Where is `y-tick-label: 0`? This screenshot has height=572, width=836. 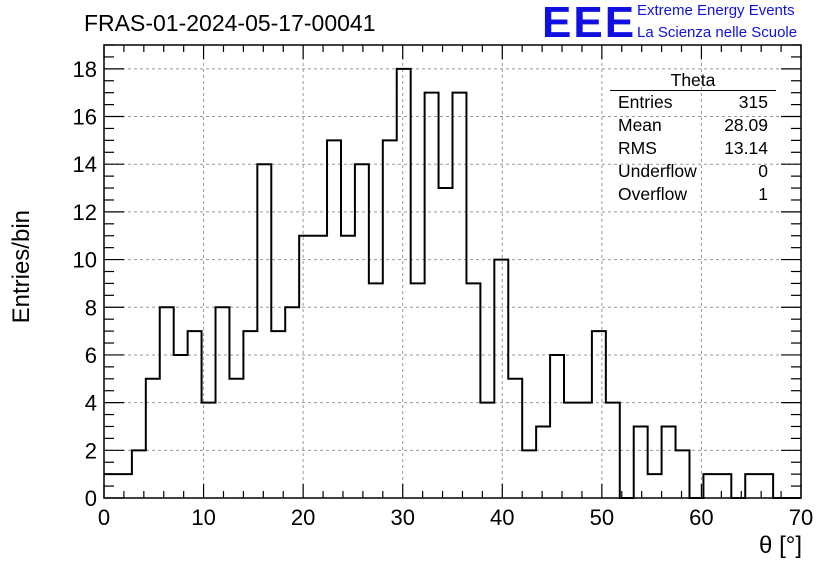 y-tick-label: 0 is located at coordinates (91, 498).